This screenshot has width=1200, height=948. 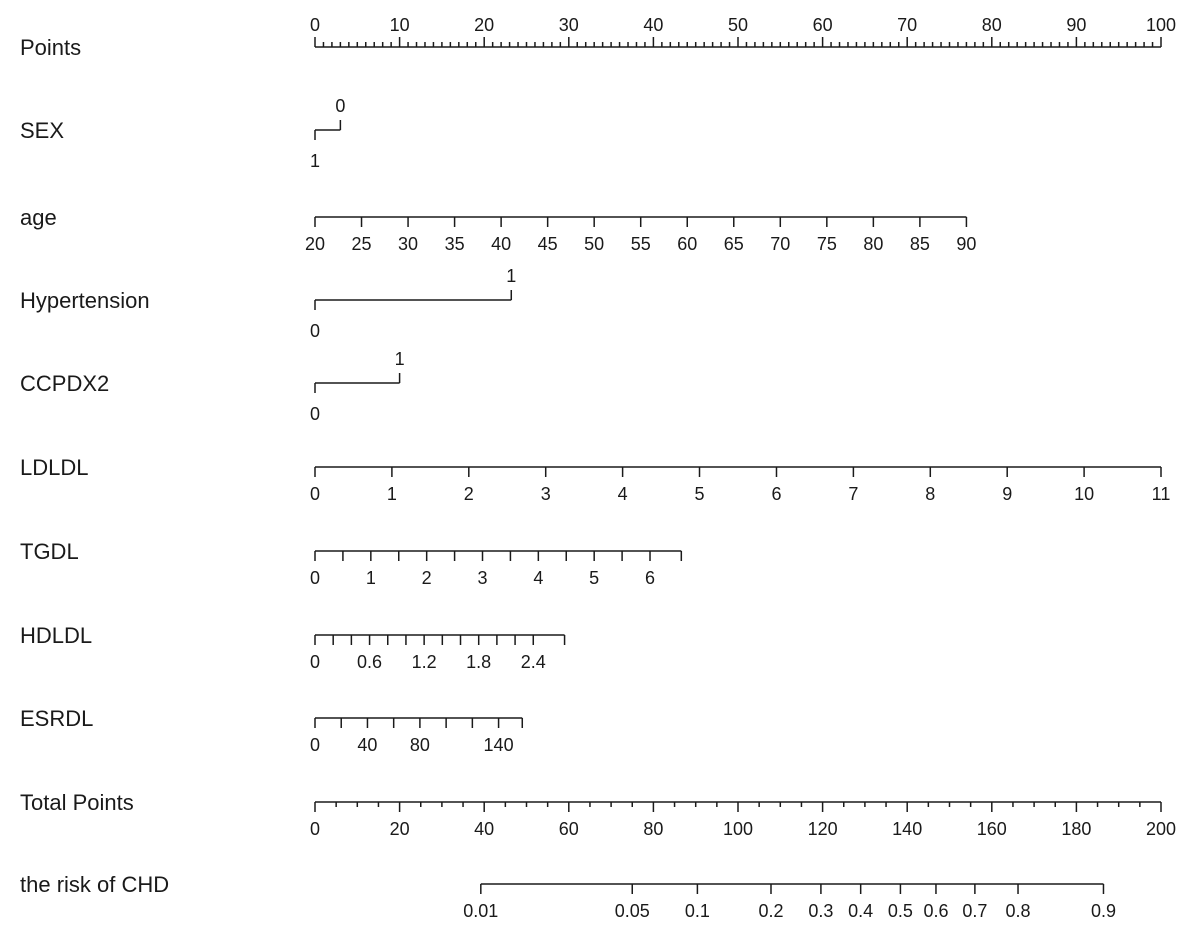 I want to click on row-label-ldldl: LDLDL, so click(x=54, y=467).